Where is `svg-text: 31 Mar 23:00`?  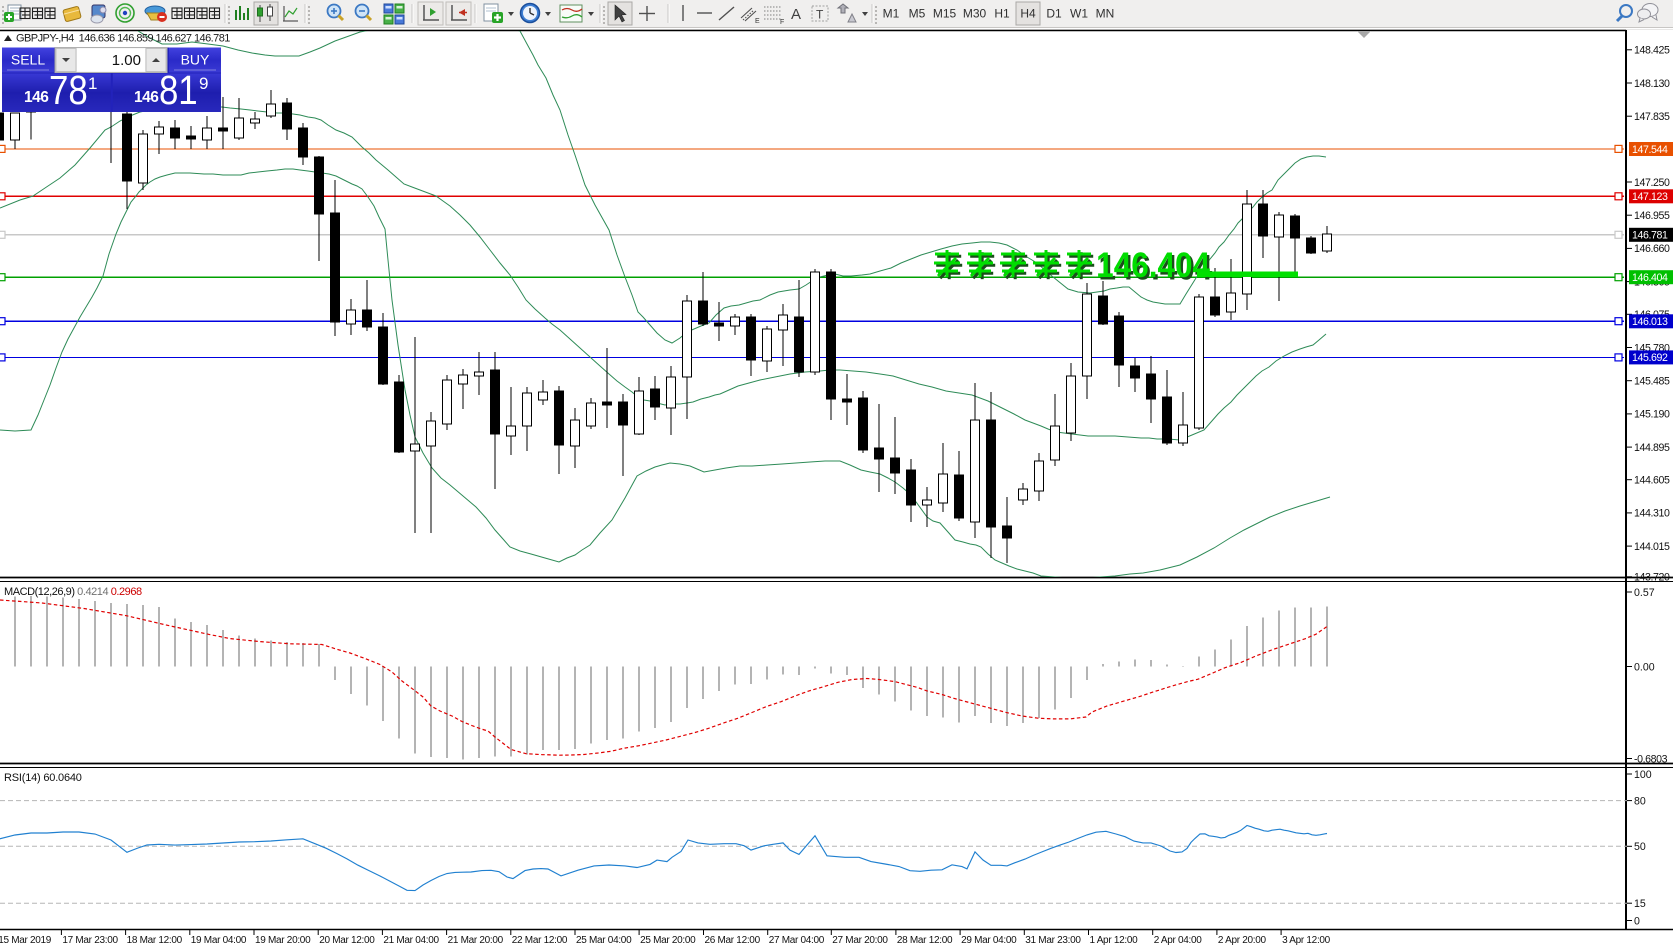 svg-text: 31 Mar 23:00 is located at coordinates (1053, 940).